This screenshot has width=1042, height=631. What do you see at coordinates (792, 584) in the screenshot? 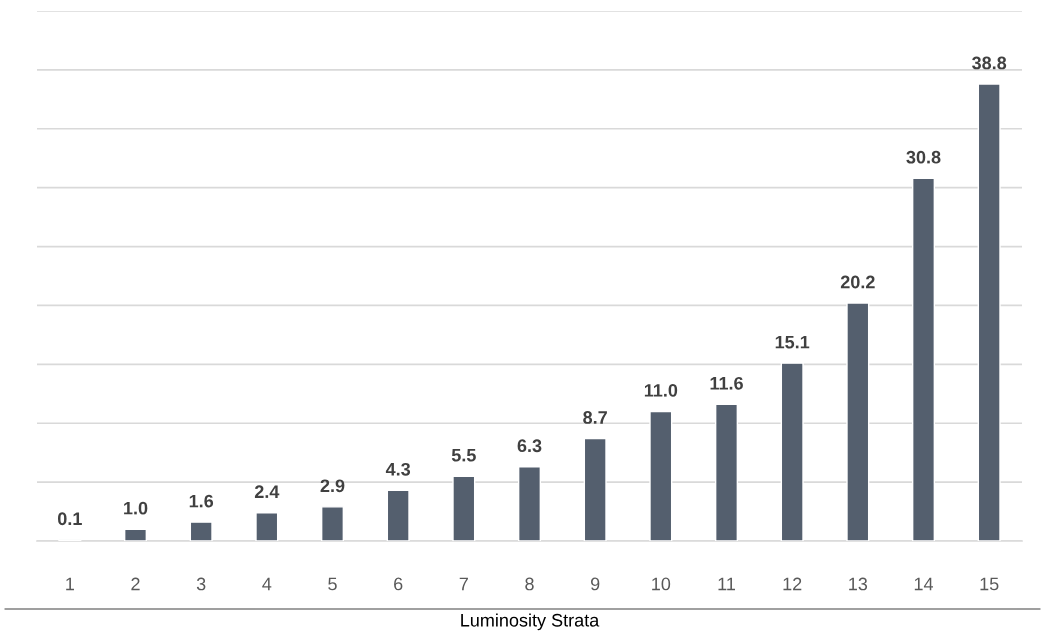
I see `x-tick-label: 12` at bounding box center [792, 584].